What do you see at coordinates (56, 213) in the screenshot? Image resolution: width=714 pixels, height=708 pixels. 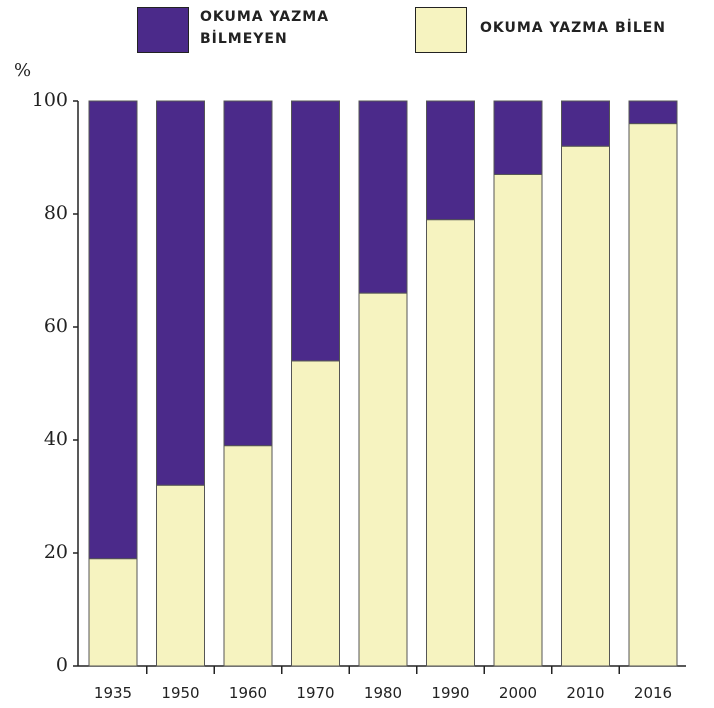 I see `y-tick-label: 80` at bounding box center [56, 213].